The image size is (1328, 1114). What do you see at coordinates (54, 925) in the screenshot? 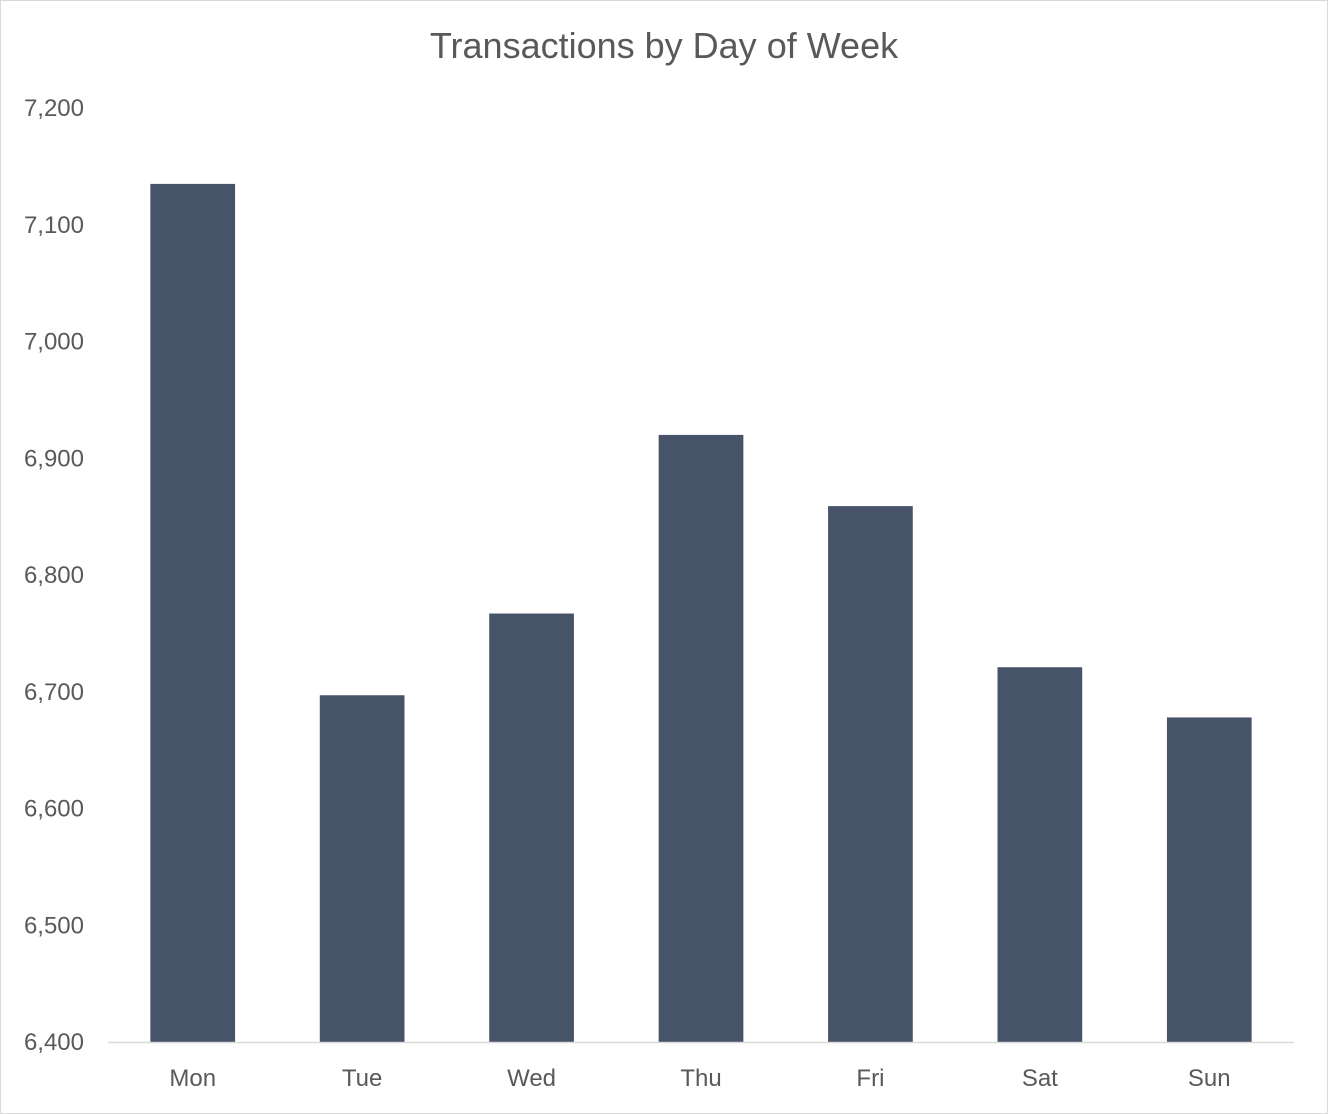
I see `y-tick-label: 6,500` at bounding box center [54, 925].